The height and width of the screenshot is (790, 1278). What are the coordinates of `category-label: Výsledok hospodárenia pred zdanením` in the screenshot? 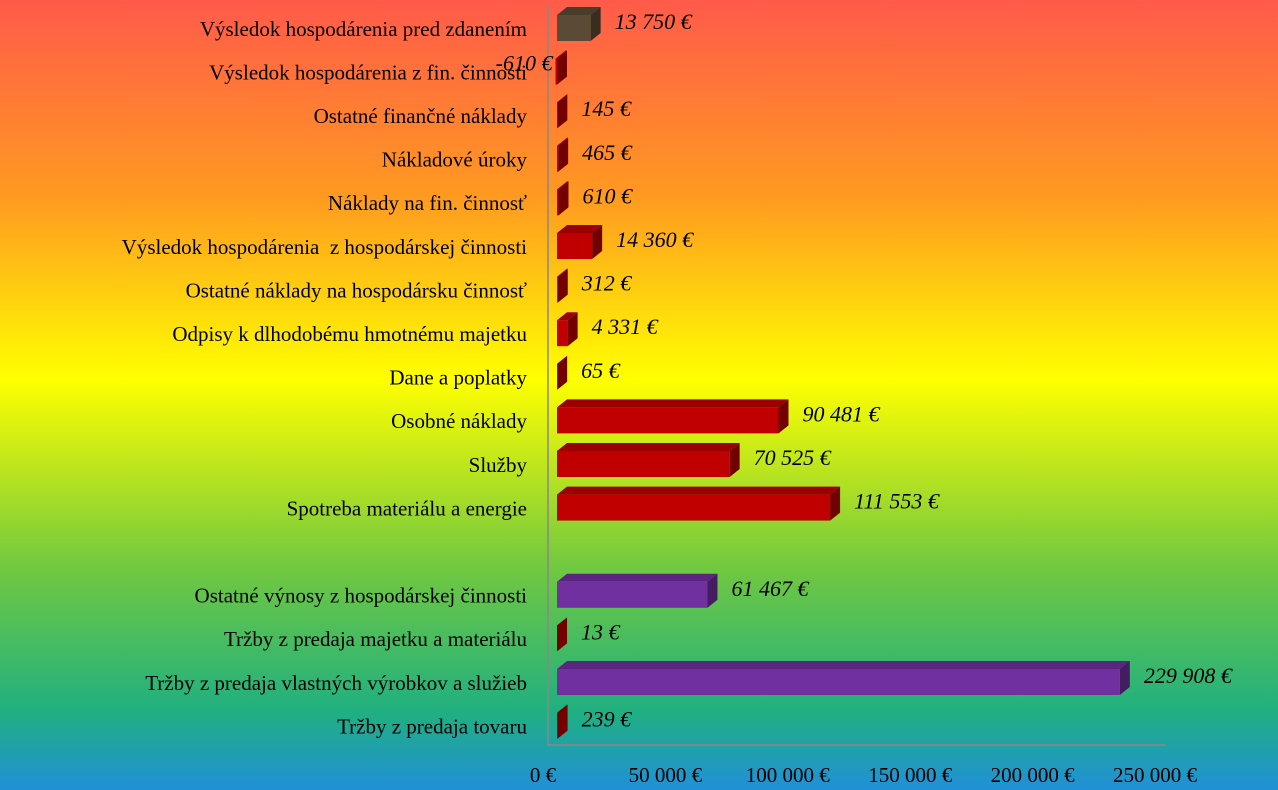 It's located at (363, 29).